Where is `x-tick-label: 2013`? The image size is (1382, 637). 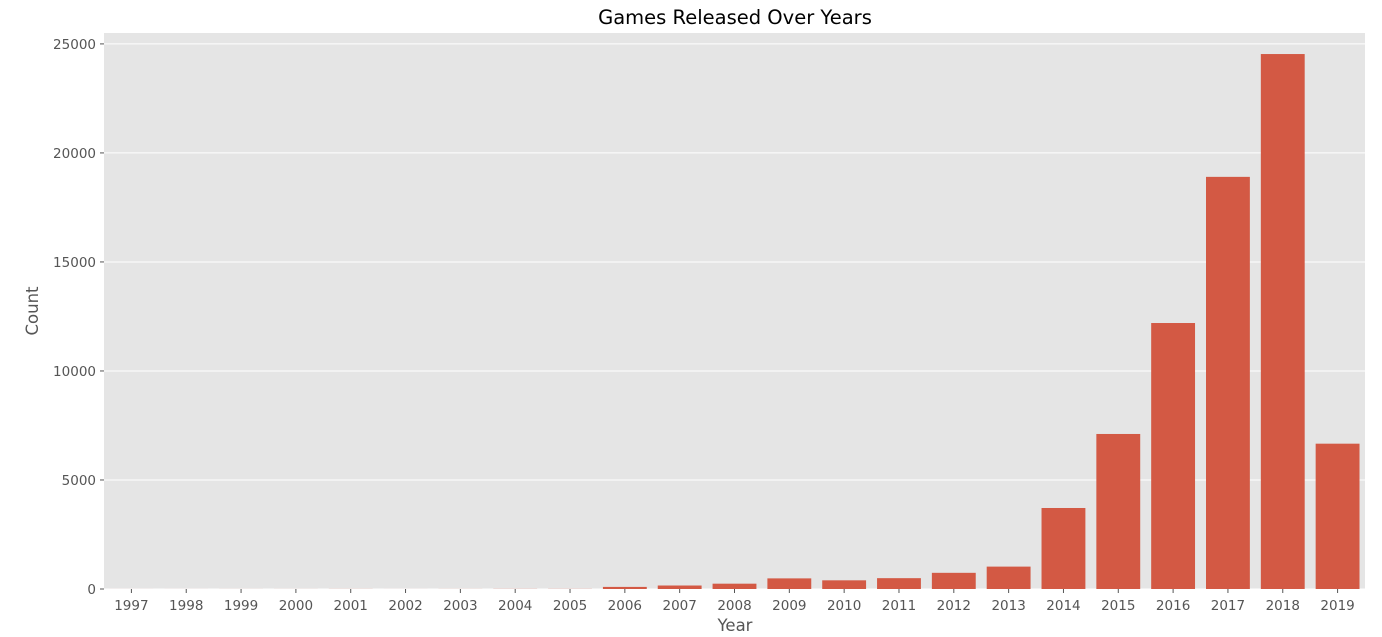
x-tick-label: 2013 is located at coordinates (1008, 606).